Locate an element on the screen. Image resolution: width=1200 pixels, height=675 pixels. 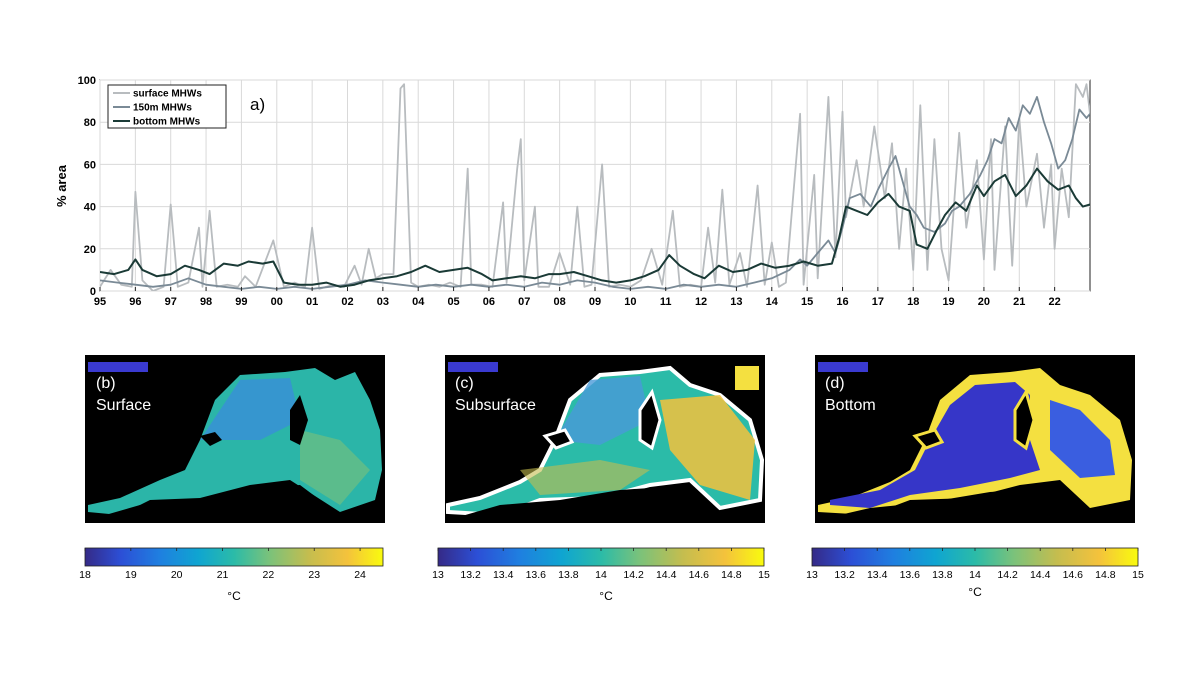
x-tick-label: 96 is located at coordinates (135, 302).